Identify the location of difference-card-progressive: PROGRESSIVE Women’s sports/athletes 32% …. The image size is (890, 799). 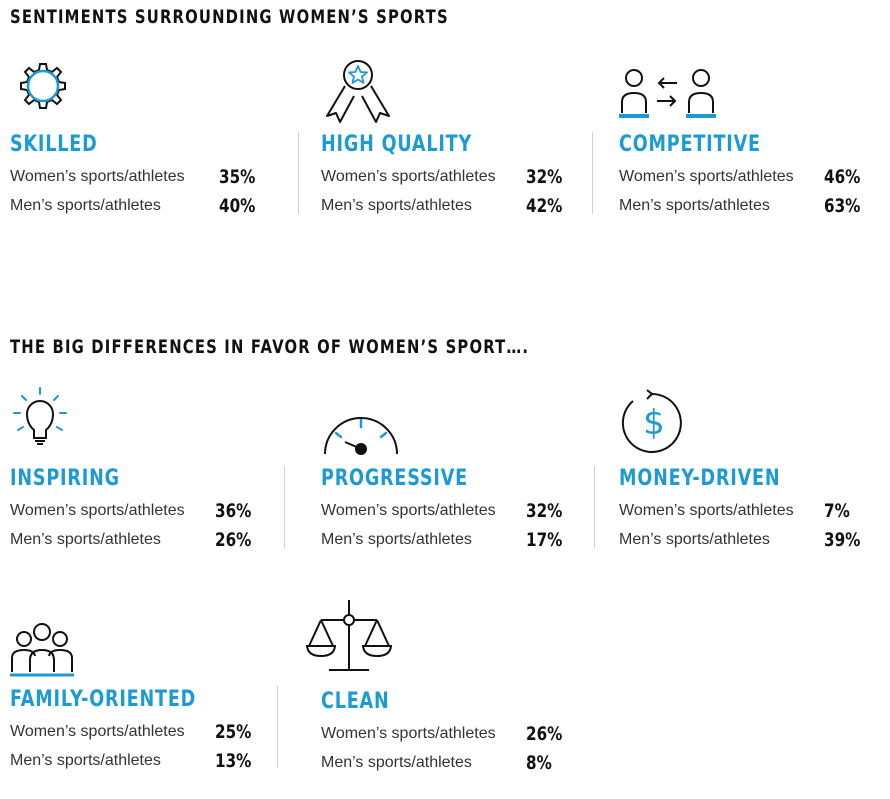
(453, 471).